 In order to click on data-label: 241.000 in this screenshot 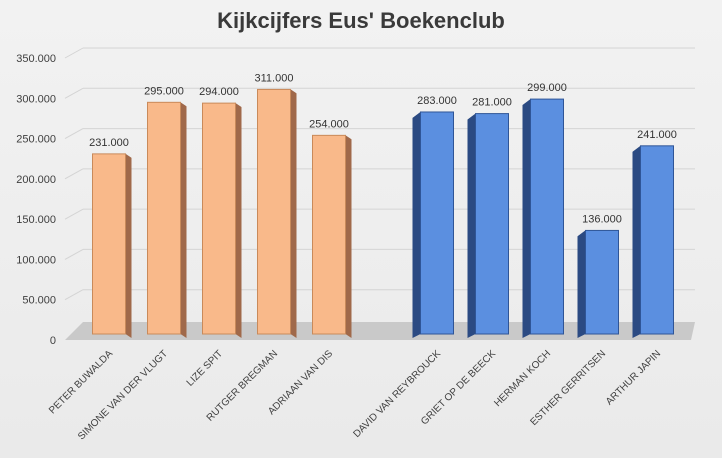, I will do `click(657, 135)`.